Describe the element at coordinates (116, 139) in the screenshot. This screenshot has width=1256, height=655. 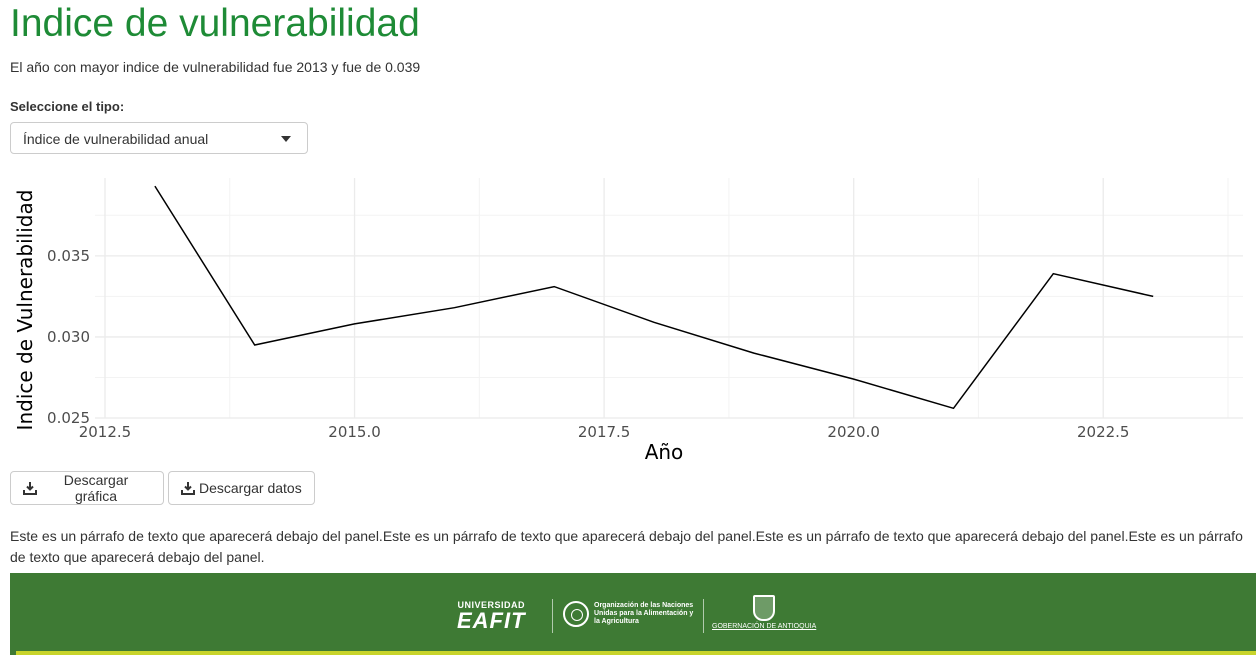
I see `type-select-value: Índice de vulnerabilidad anual` at that location.